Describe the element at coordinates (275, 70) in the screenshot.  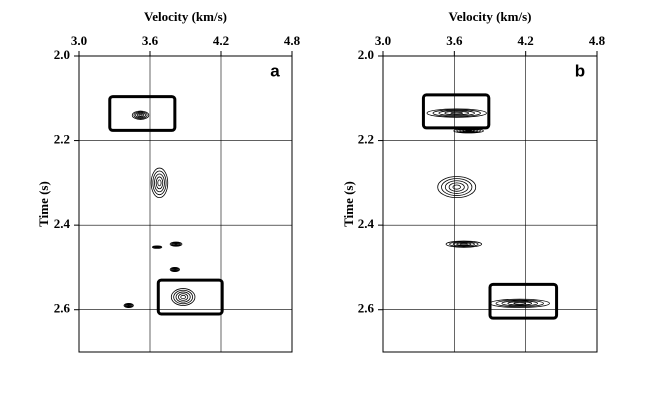
I see `panel-label: a` at that location.